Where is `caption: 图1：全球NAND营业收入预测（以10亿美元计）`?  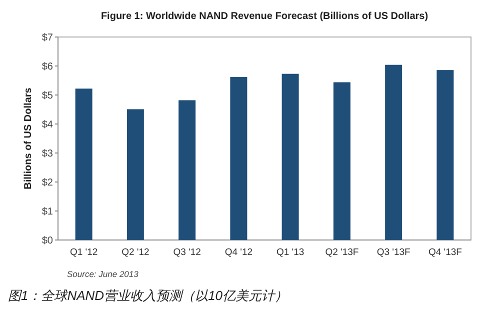 caption: 图1：全球NAND营业收入预测（以10亿美元计） is located at coordinates (148, 295).